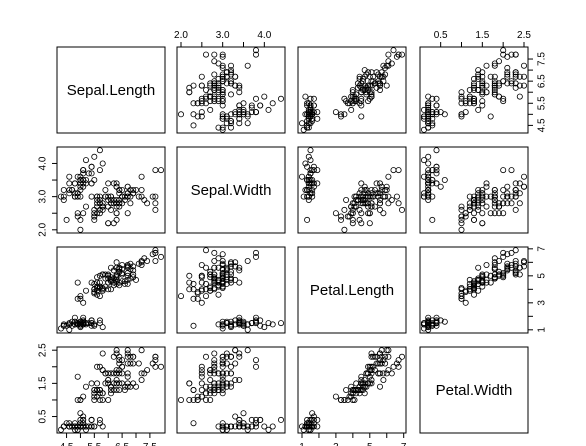  Describe the element at coordinates (264, 35) in the screenshot. I see `tick-label: 4.0` at that location.